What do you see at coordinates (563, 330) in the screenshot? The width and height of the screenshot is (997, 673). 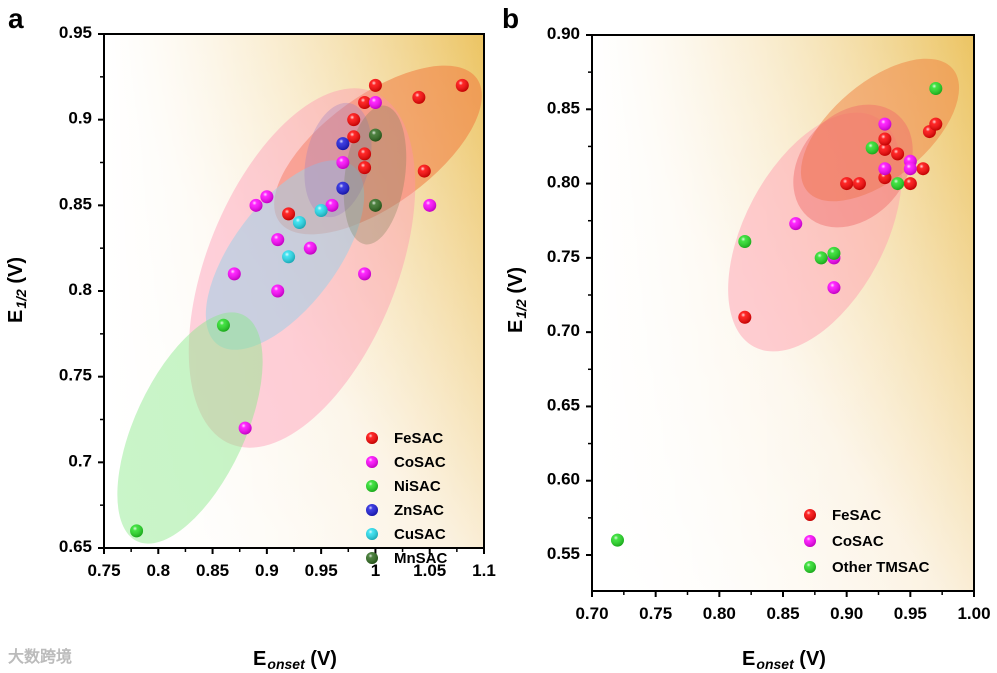 I see `y-tick-label: 0.70` at bounding box center [563, 330].